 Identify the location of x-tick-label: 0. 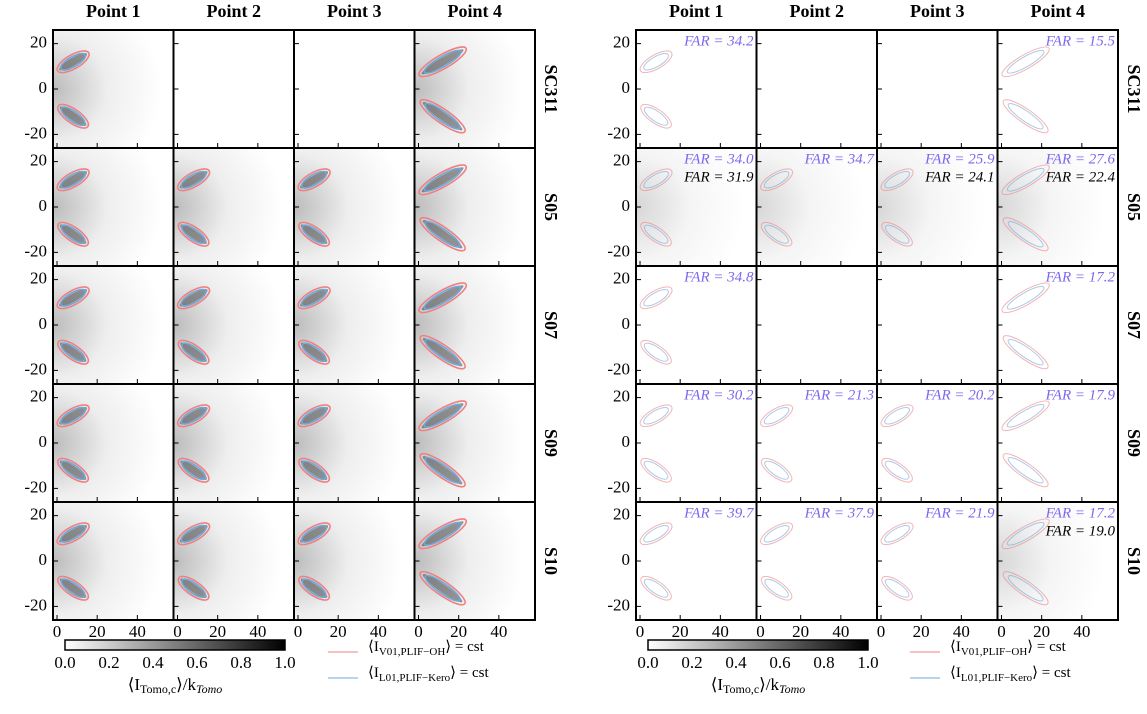
(418, 631).